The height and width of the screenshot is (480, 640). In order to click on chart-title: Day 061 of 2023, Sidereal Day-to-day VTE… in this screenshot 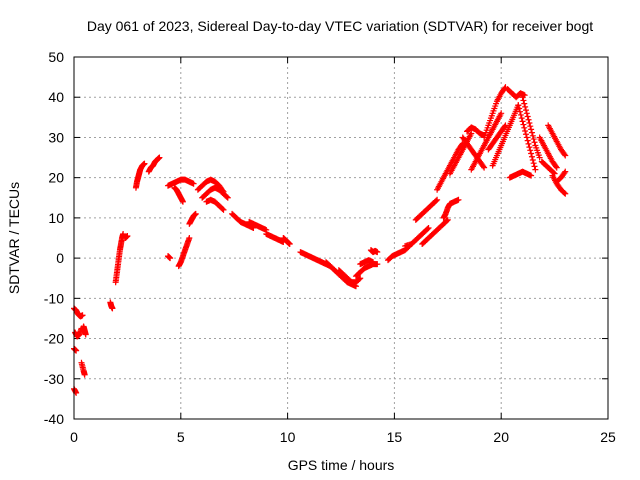, I will do `click(340, 26)`.